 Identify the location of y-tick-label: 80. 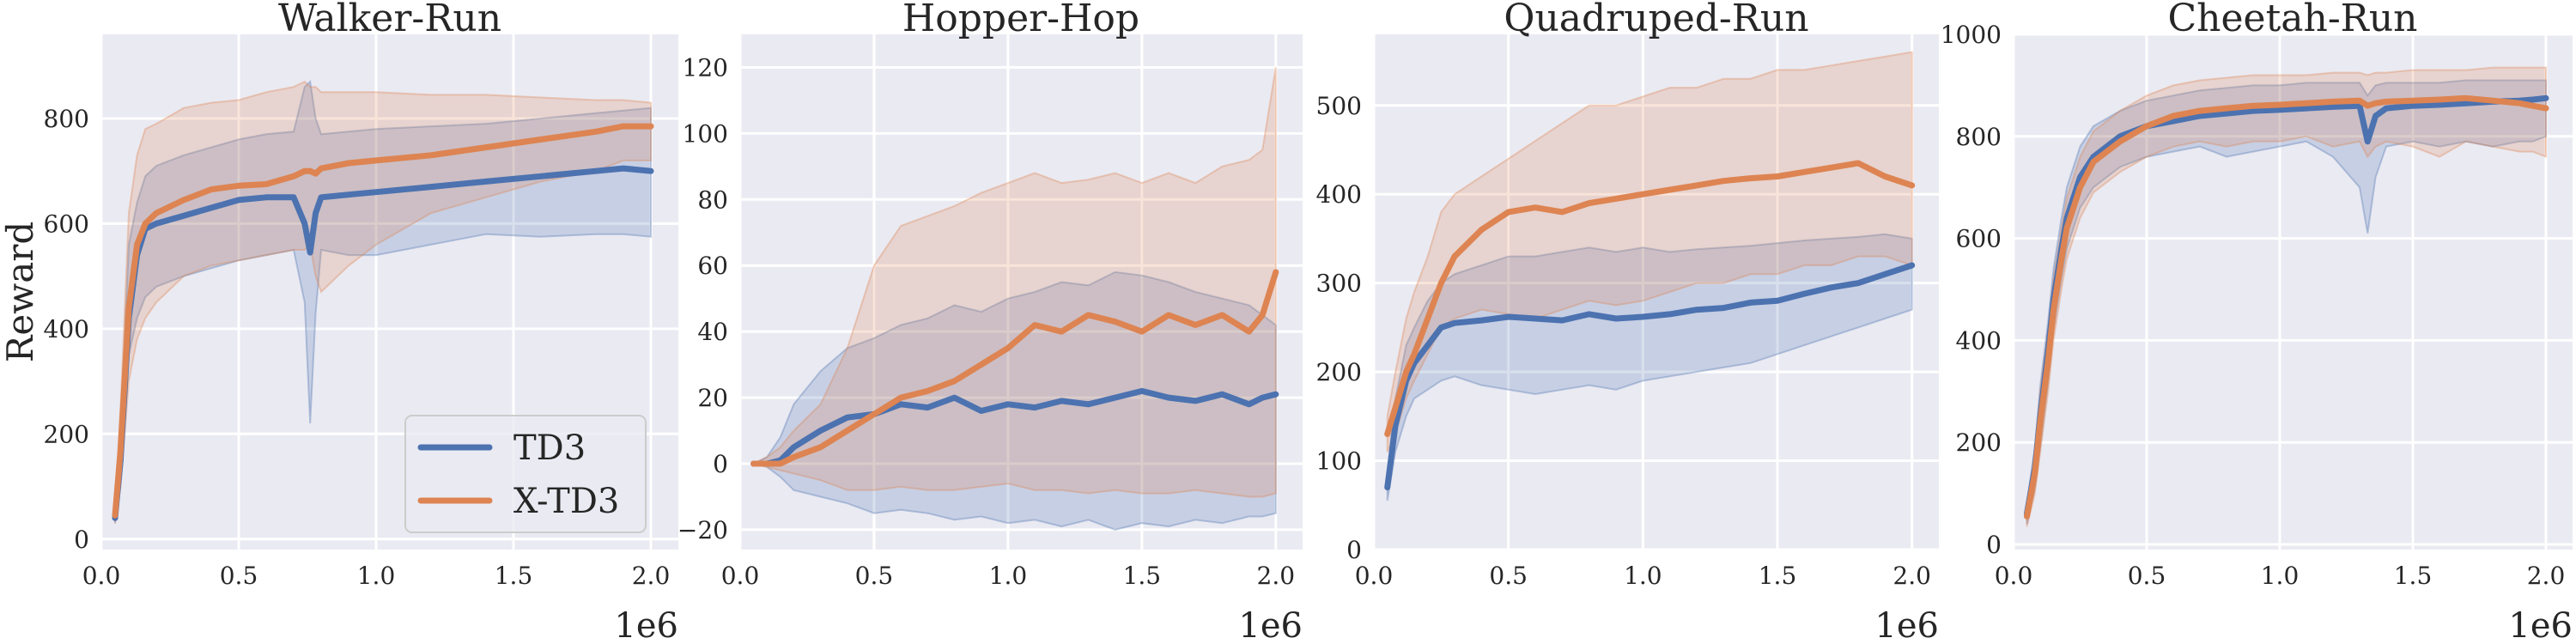
(713, 199).